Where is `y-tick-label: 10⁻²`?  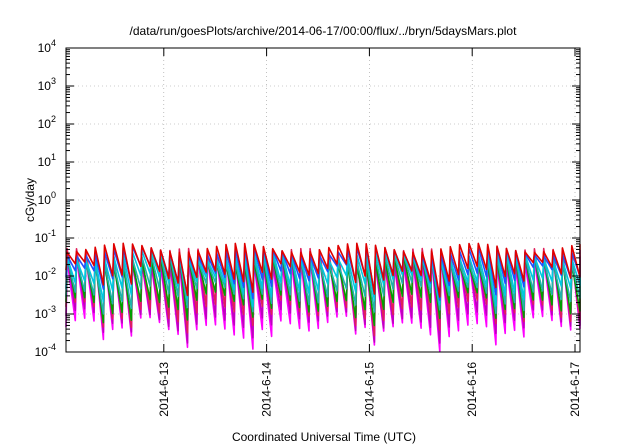 y-tick-label: 10⁻² is located at coordinates (45, 274).